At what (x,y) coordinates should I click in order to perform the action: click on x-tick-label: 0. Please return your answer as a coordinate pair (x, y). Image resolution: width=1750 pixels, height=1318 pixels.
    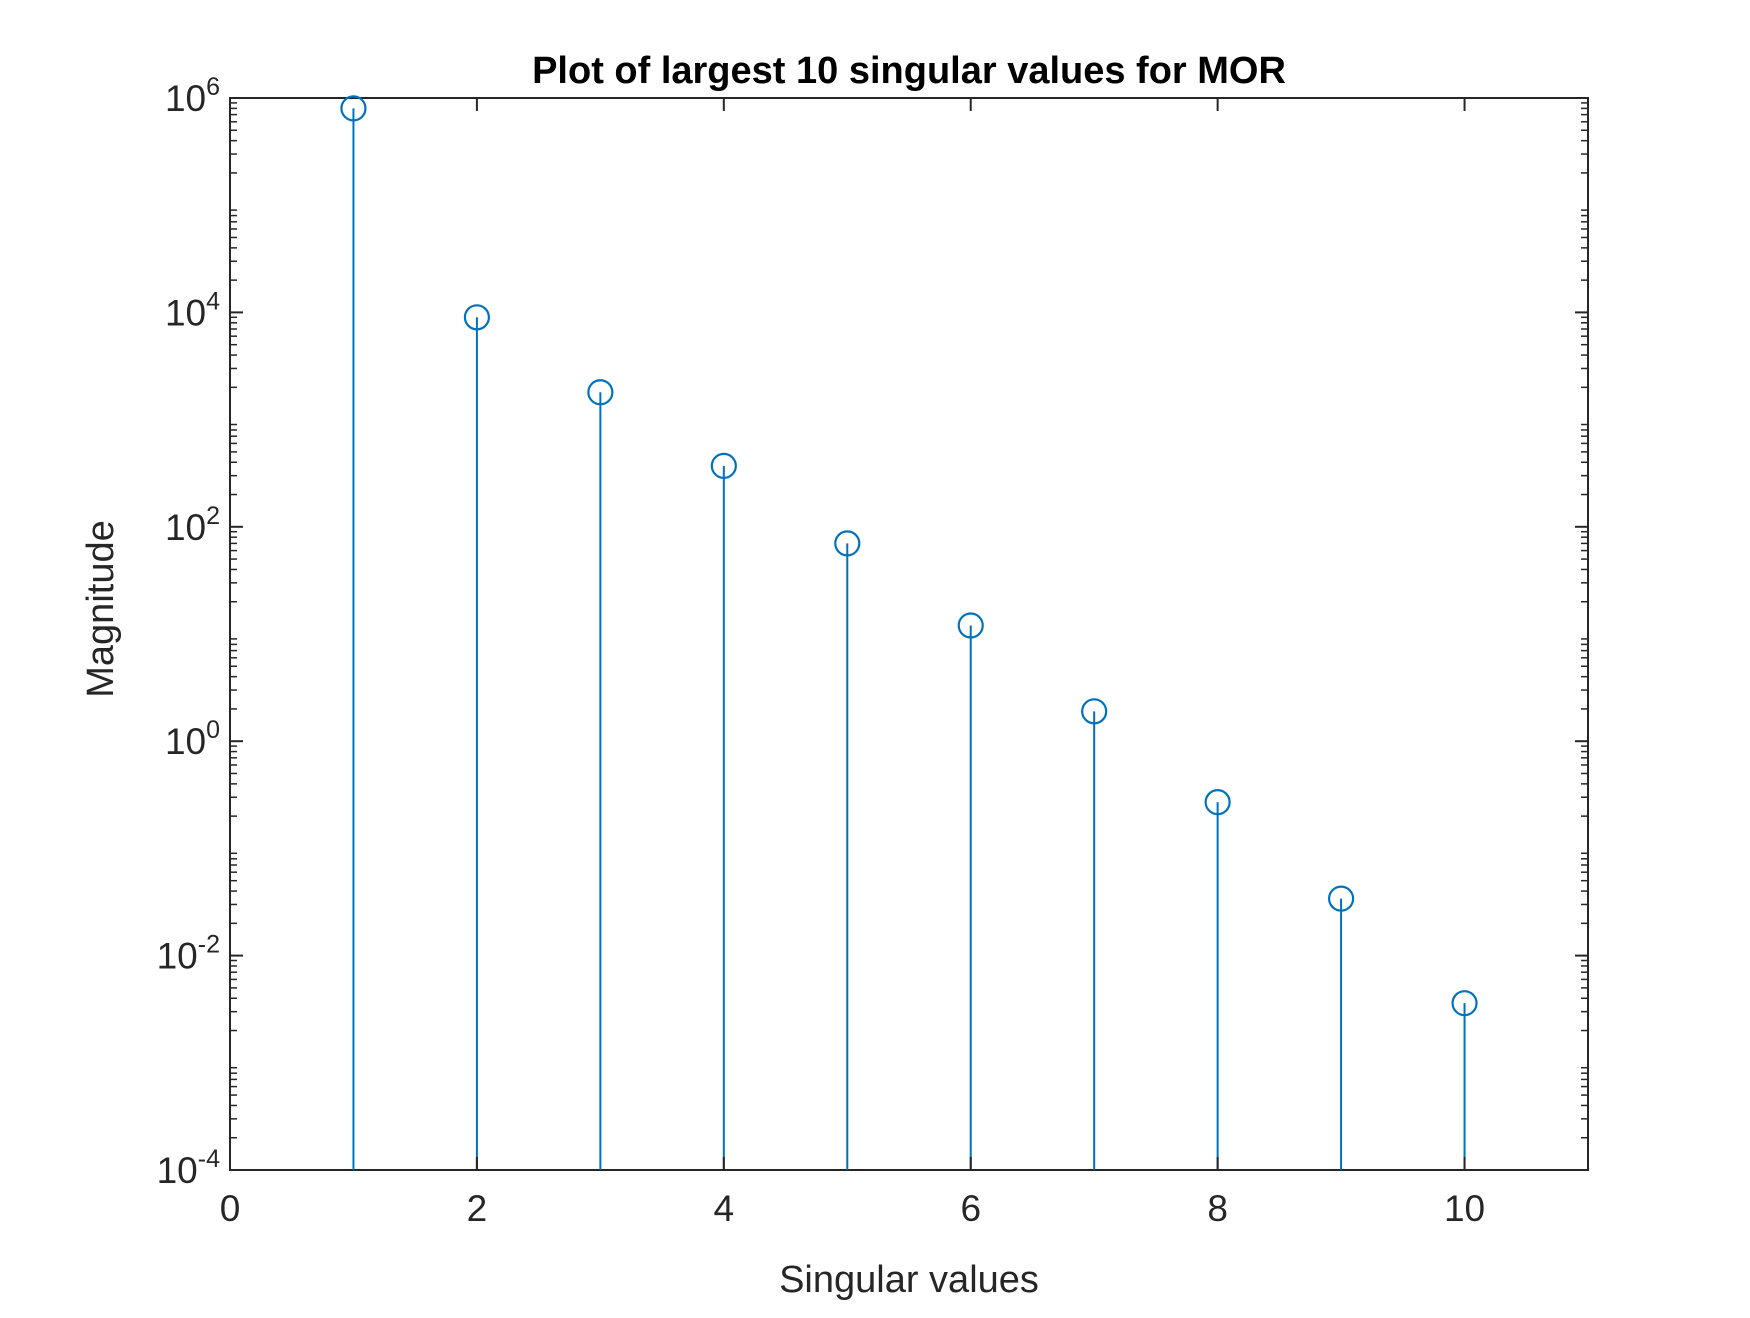
    Looking at the image, I should click on (230, 1208).